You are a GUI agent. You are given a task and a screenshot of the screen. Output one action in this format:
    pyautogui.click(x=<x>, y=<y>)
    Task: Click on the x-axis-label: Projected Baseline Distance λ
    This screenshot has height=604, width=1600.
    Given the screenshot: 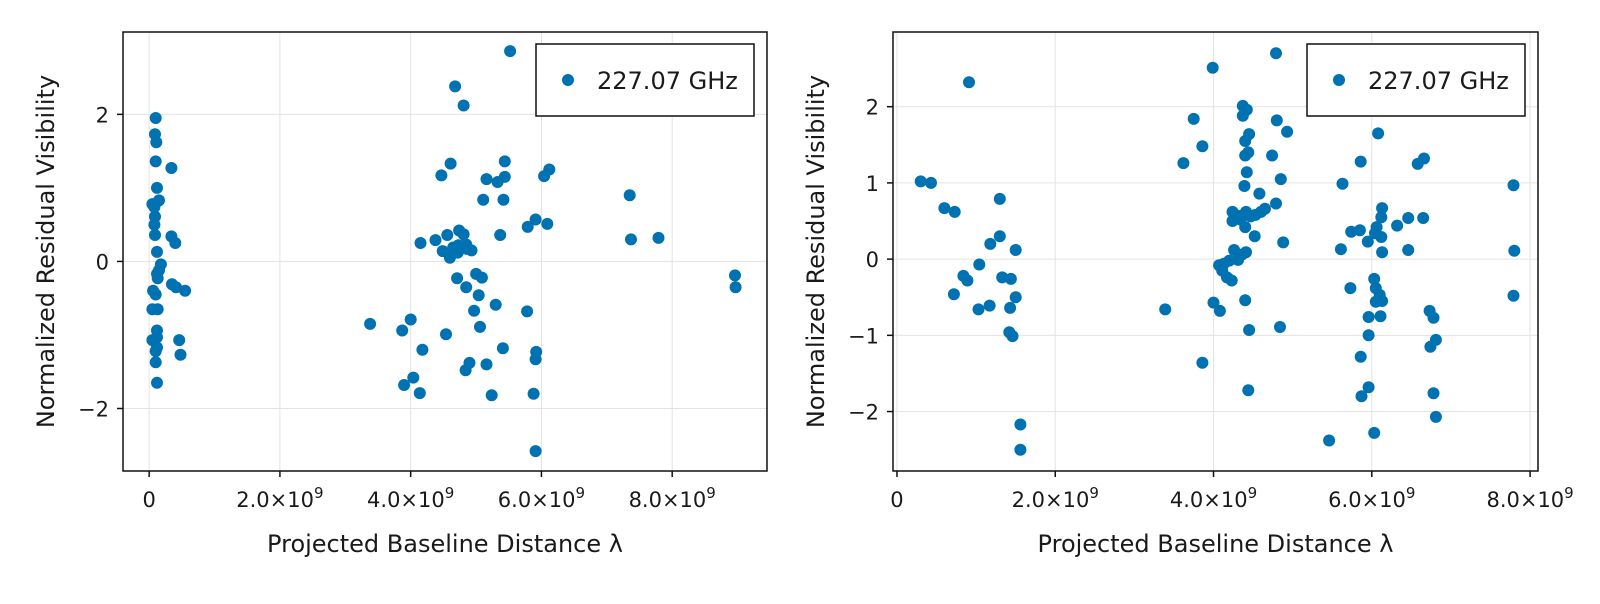 What is the action you would take?
    pyautogui.click(x=1216, y=544)
    